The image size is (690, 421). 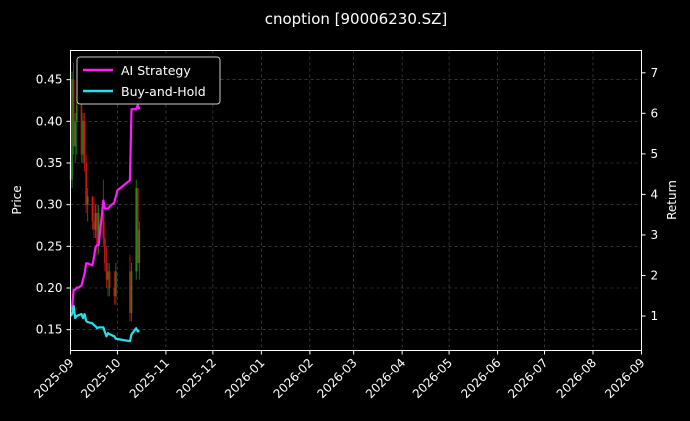 What do you see at coordinates (49, 246) in the screenshot?
I see `y-tick-label: 0.25` at bounding box center [49, 246].